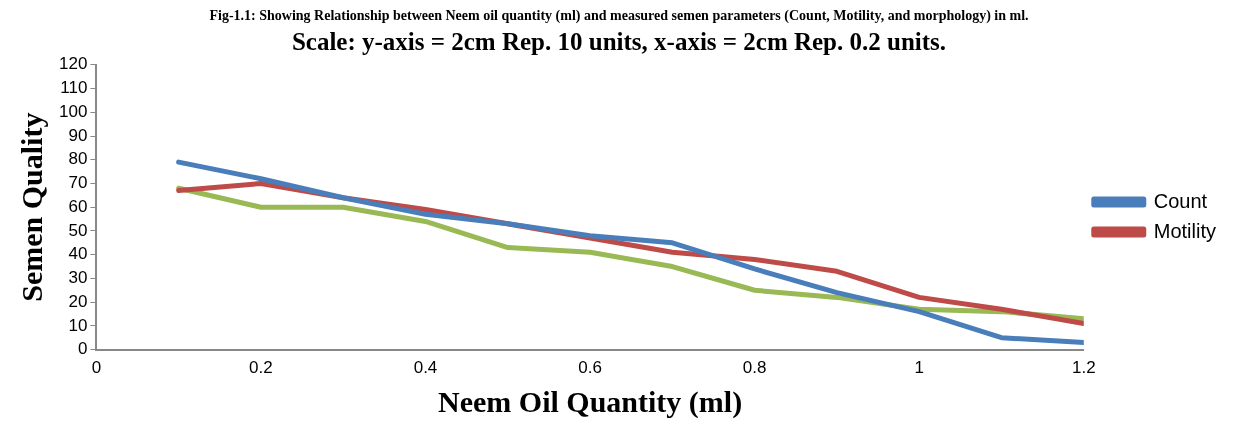  What do you see at coordinates (78, 278) in the screenshot?
I see `y-tick-label: 30` at bounding box center [78, 278].